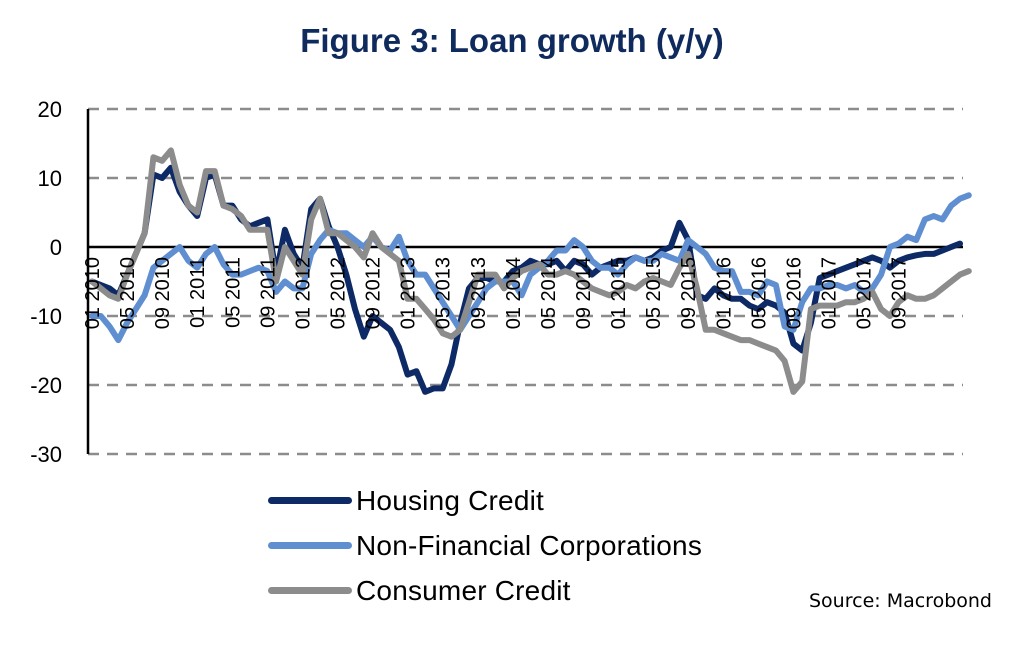  What do you see at coordinates (56, 247) in the screenshot?
I see `y-tick-label: 0` at bounding box center [56, 247].